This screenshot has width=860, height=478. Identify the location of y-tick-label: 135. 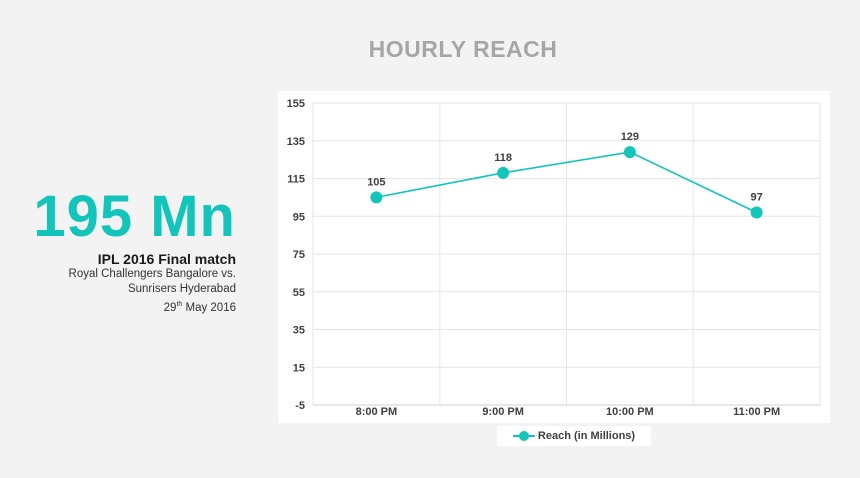
(296, 142).